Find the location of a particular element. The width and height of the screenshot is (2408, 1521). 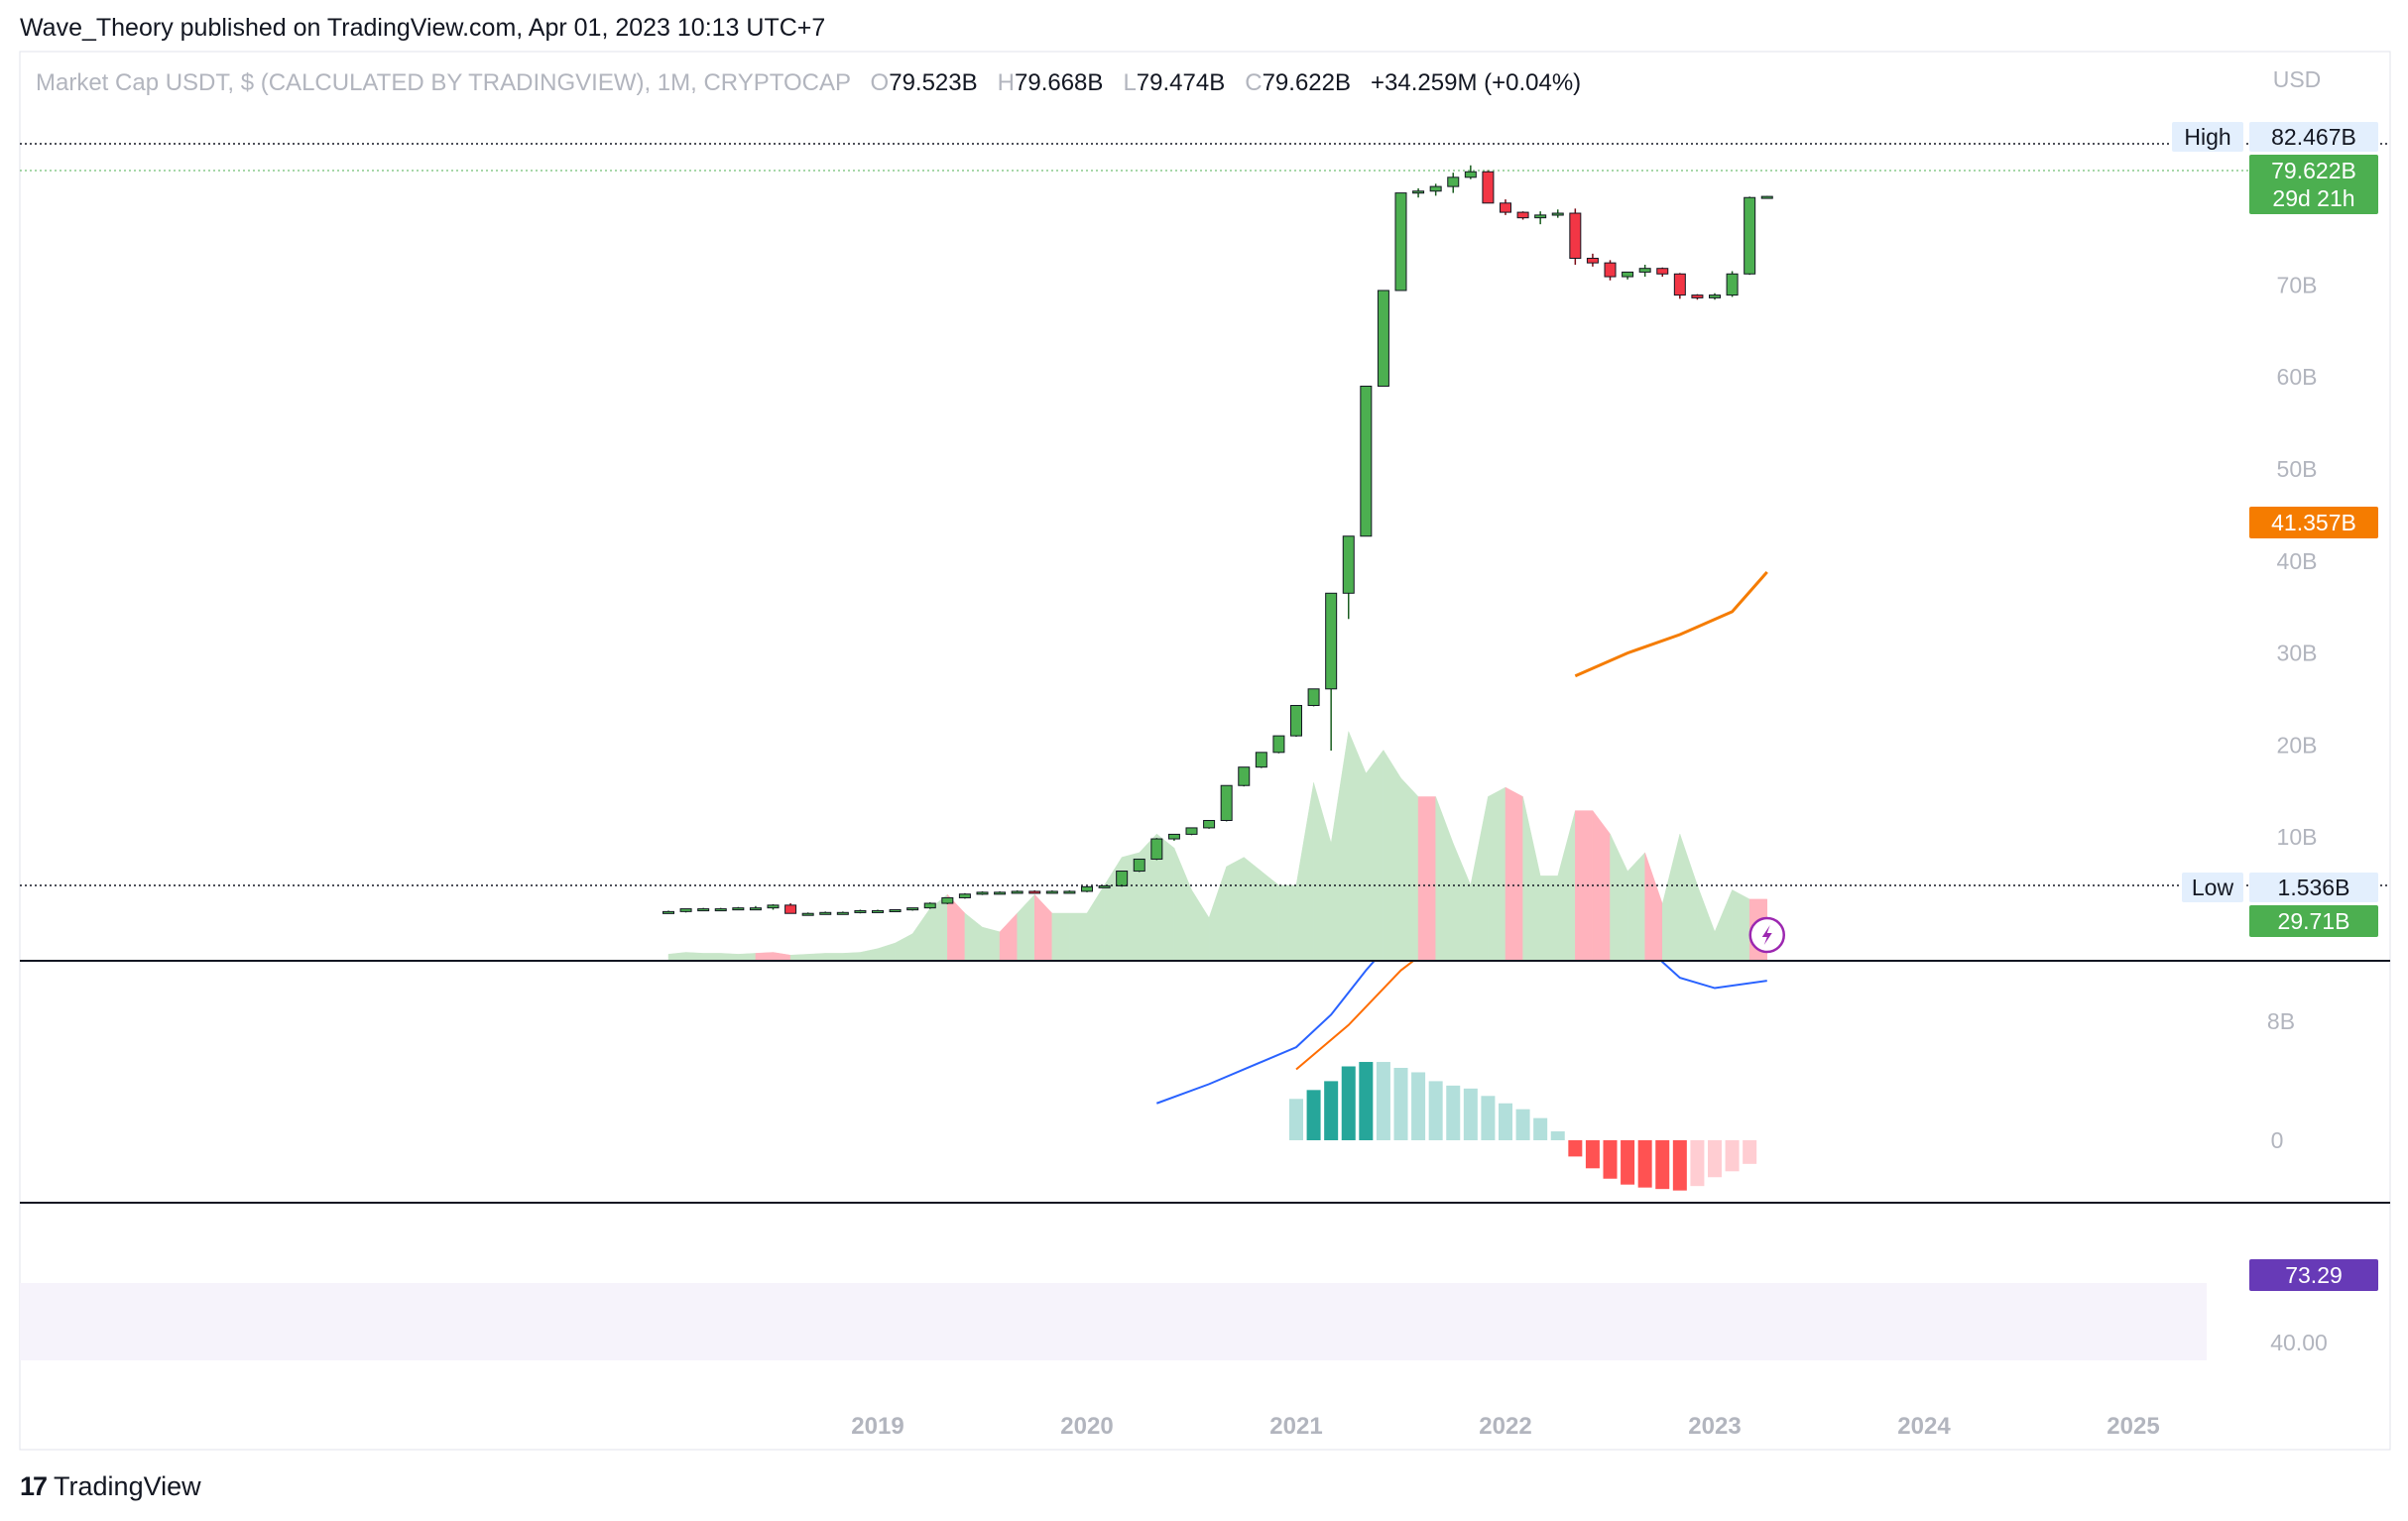

price-axis-tick: 20B is located at coordinates (2298, 745).